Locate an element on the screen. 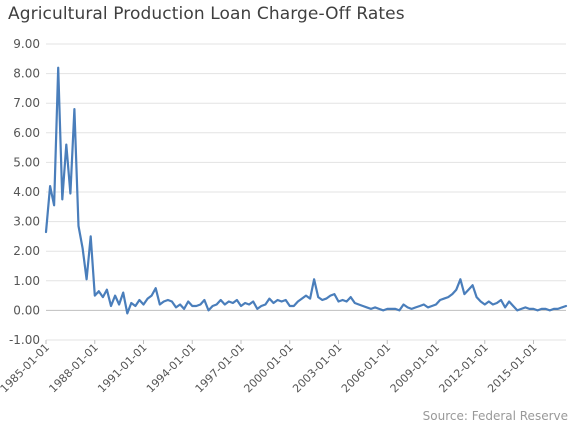 This screenshot has height=429, width=580. source-note: Source: Federal Reserve is located at coordinates (495, 416).